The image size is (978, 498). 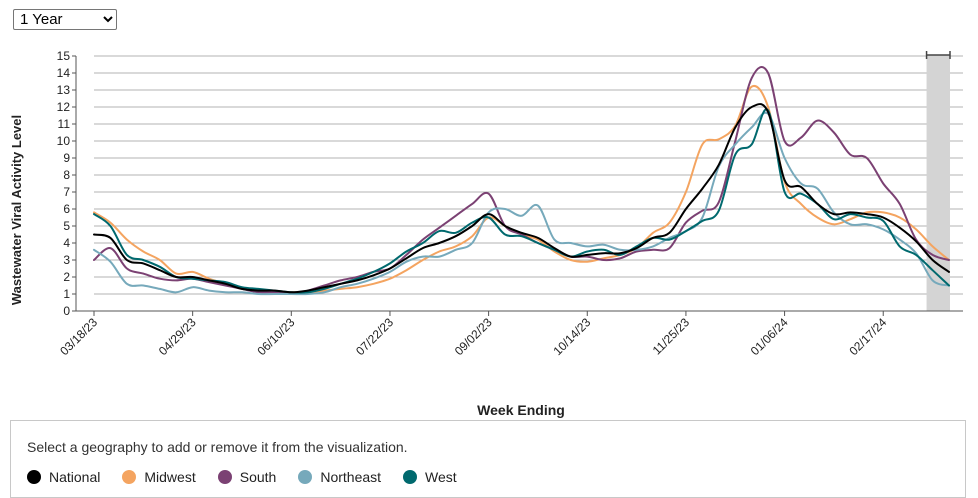 I want to click on x-tick-label: 11/25/23, so click(x=671, y=336).